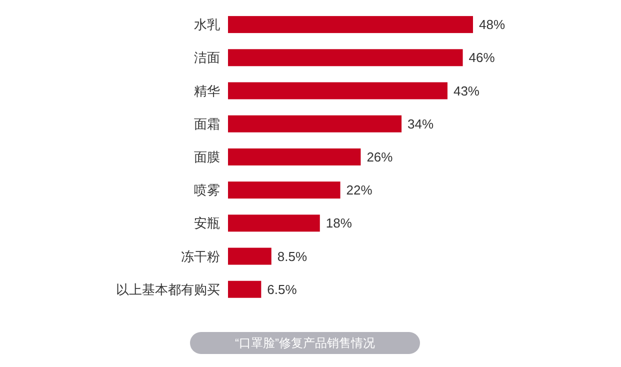 The image size is (621, 367). I want to click on data-label: 18%, so click(339, 223).